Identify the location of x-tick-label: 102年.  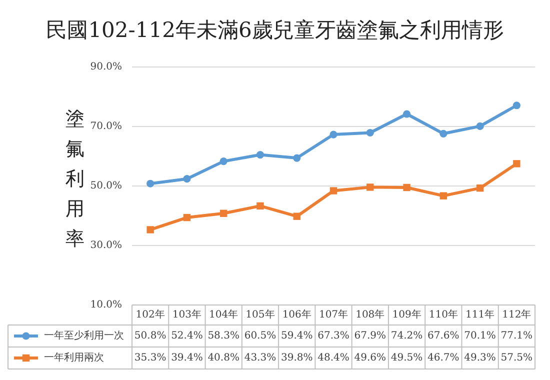
(150, 314).